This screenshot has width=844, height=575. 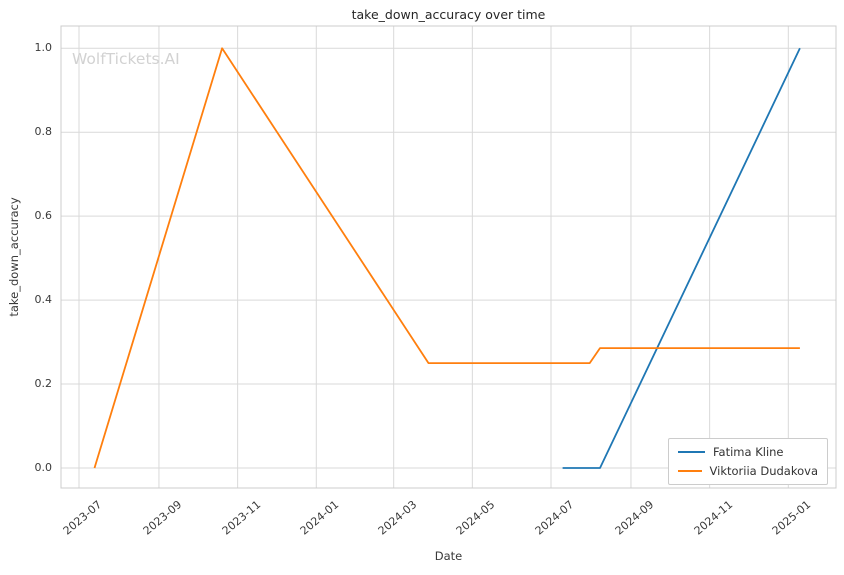 What do you see at coordinates (448, 14) in the screenshot?
I see `chart-title: take_down_accuracy over time` at bounding box center [448, 14].